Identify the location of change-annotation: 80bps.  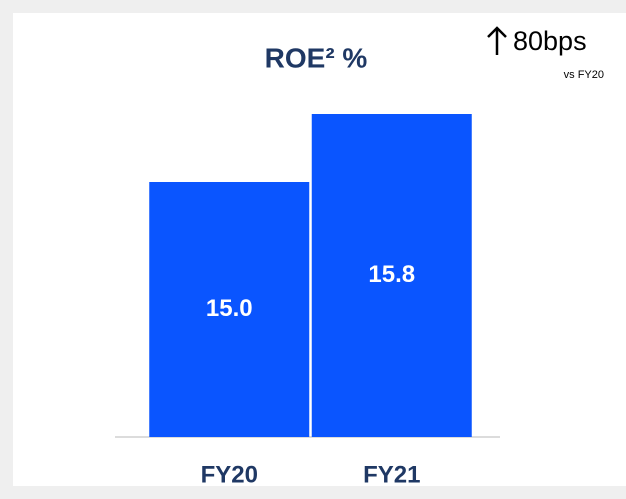
(550, 41).